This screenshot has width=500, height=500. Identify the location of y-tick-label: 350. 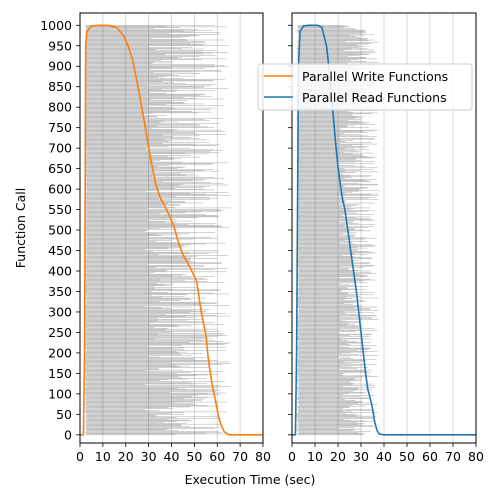
(60, 291).